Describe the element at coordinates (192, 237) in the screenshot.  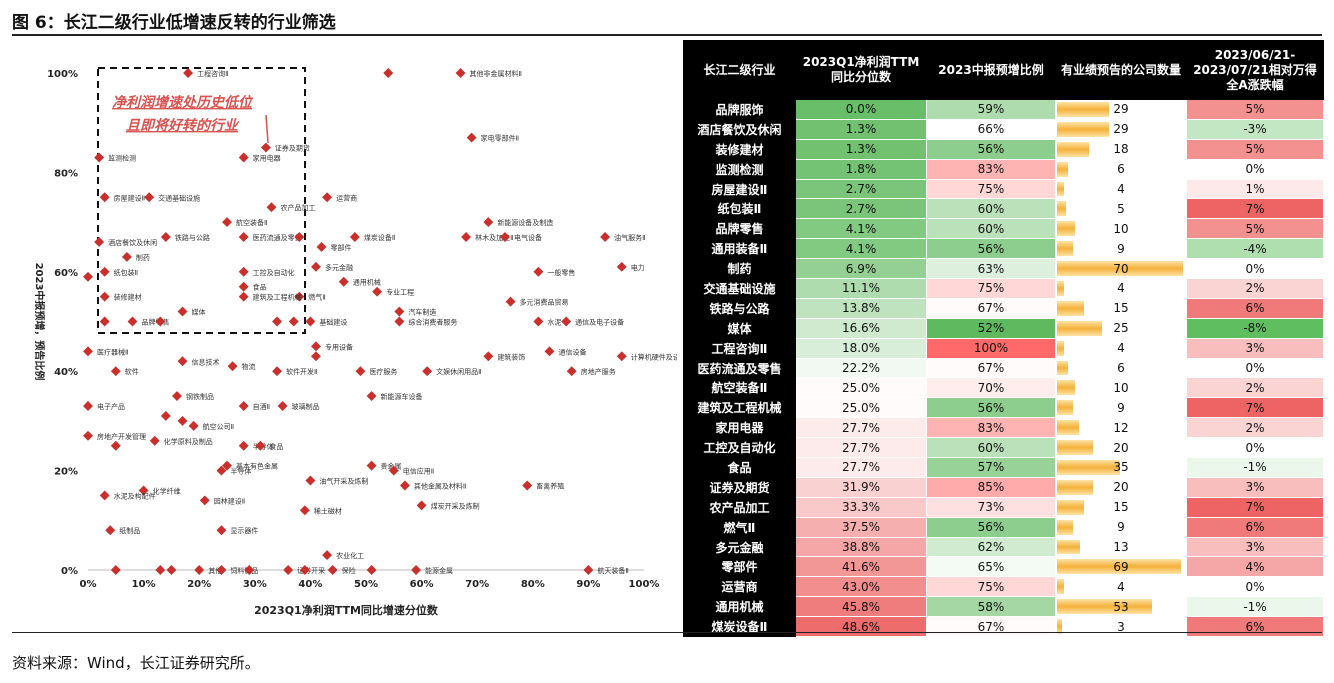
I see `data-point-label: 铁路与公路` at that location.